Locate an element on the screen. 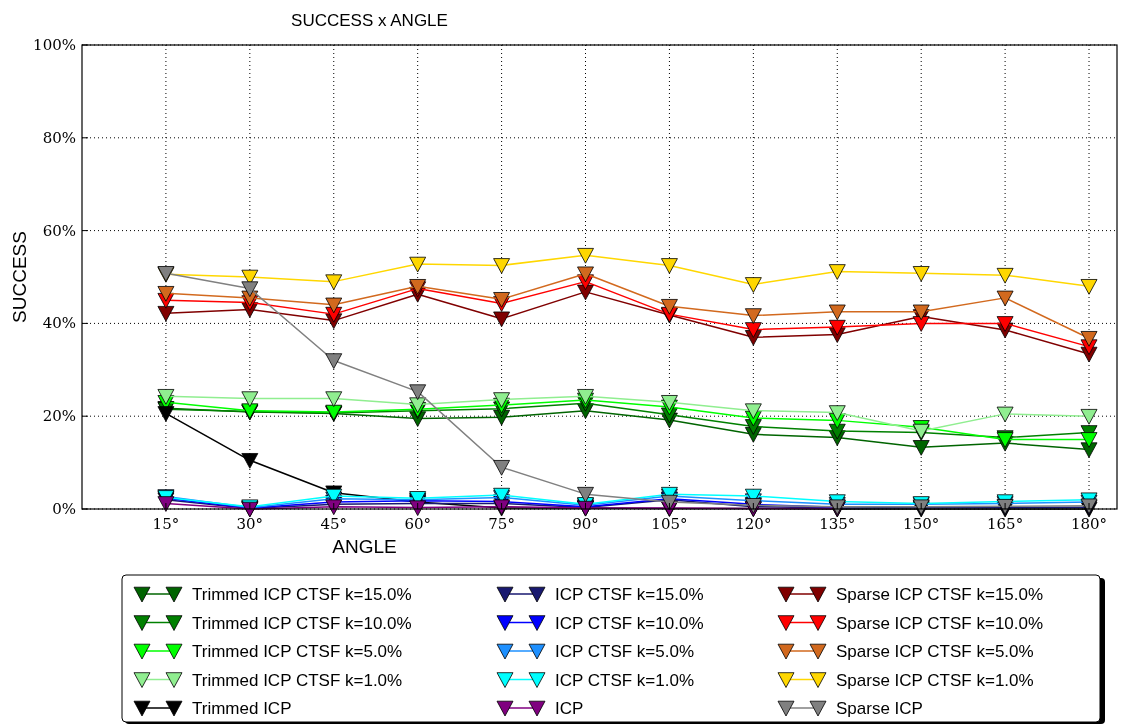 The height and width of the screenshot is (726, 1139). legend-label: Sparse ICP CTSF k=10.0% is located at coordinates (940, 623).